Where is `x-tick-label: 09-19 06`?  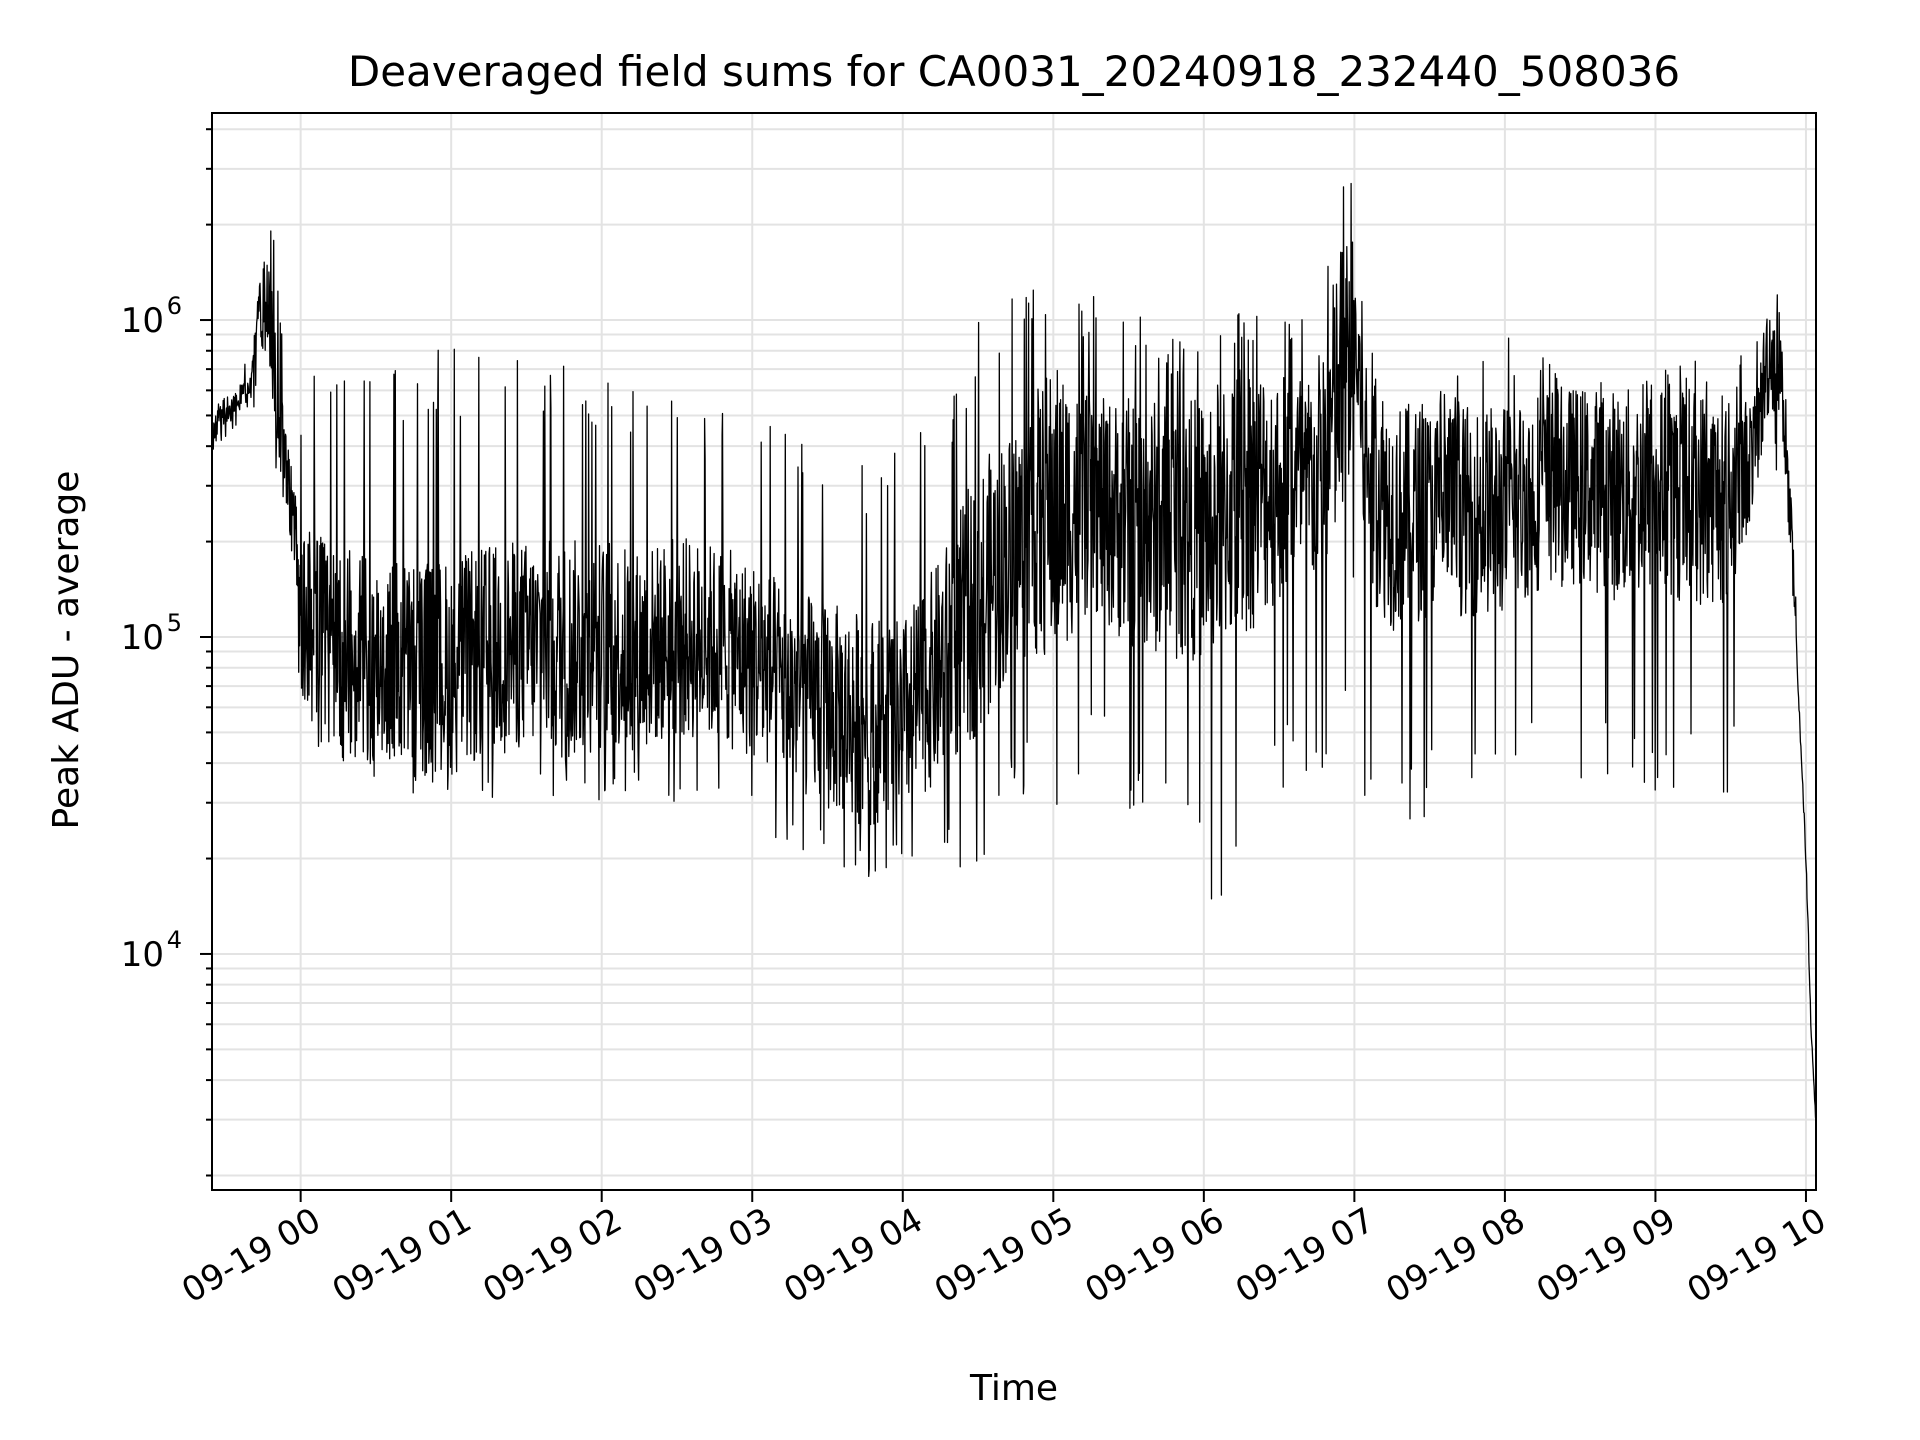 x-tick-label: 09-19 06 is located at coordinates (1154, 1255).